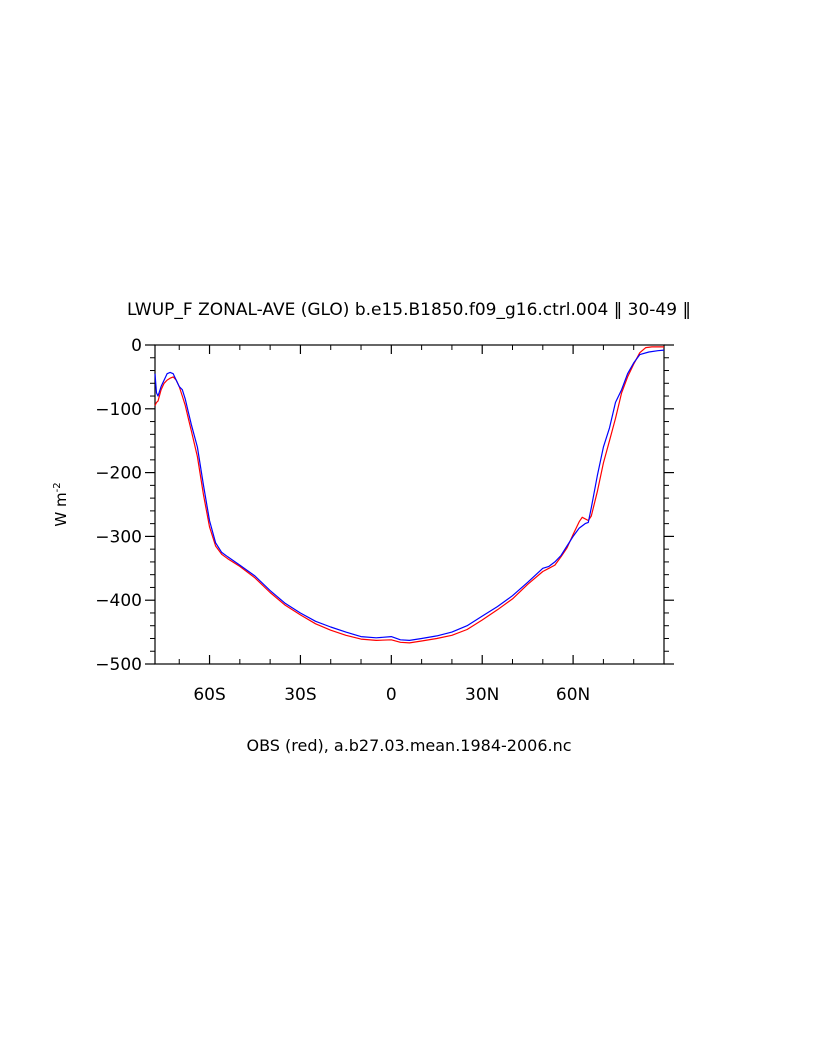 Image resolution: width=818 pixels, height=1055 pixels. Describe the element at coordinates (136, 346) in the screenshot. I see `y-tick-label: 0` at that location.